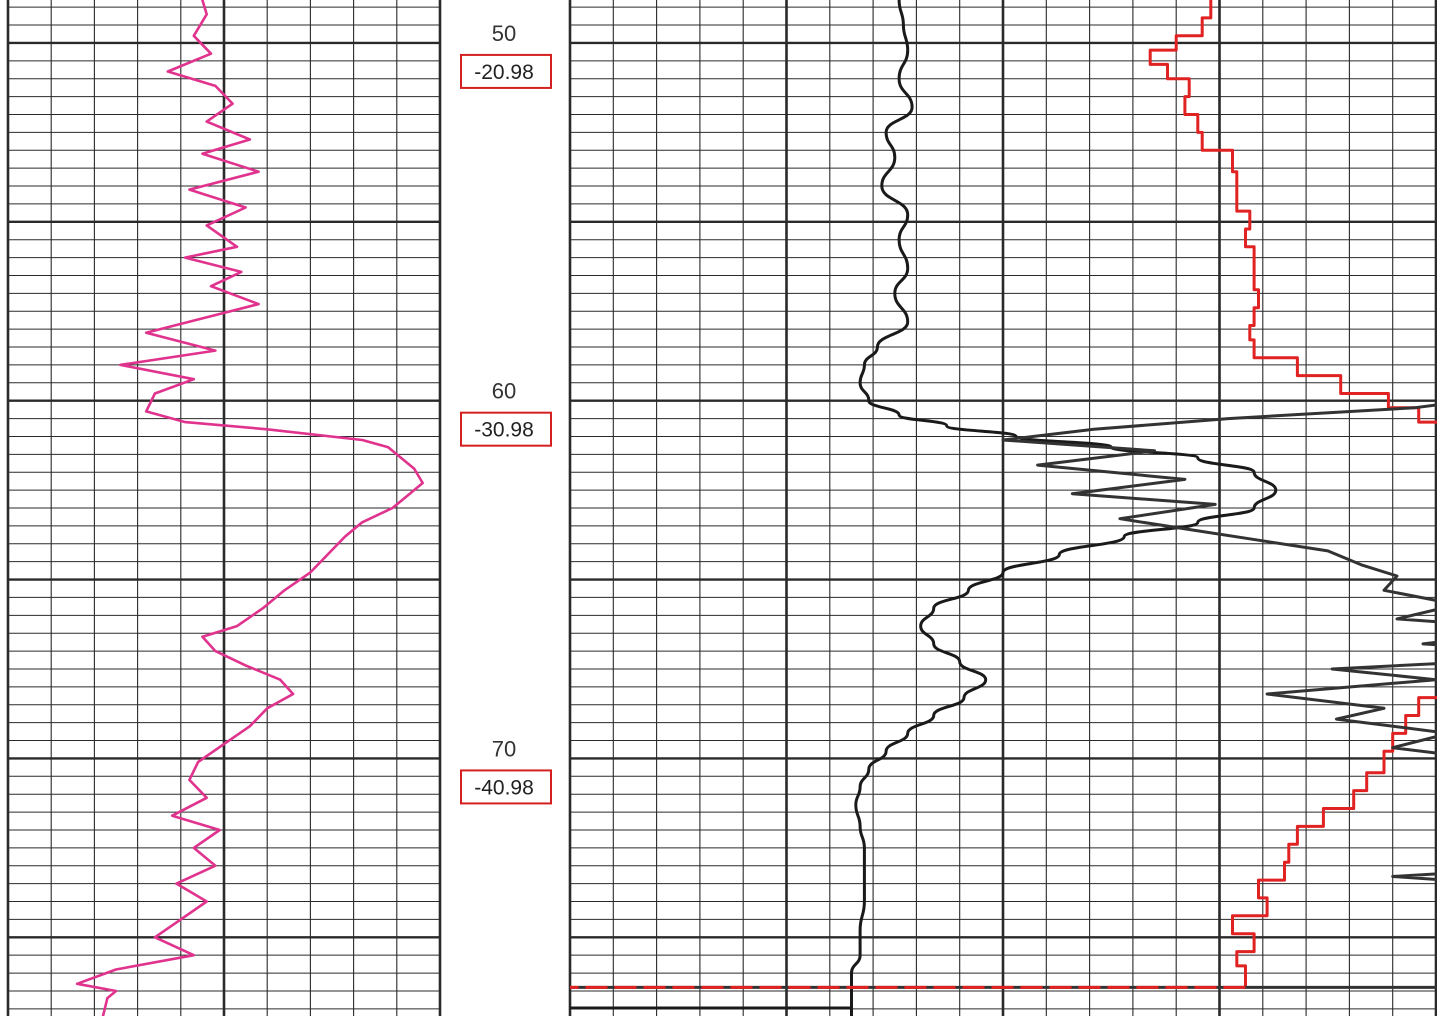  What do you see at coordinates (504, 748) in the screenshot?
I see `depth-tick-label: 70` at bounding box center [504, 748].